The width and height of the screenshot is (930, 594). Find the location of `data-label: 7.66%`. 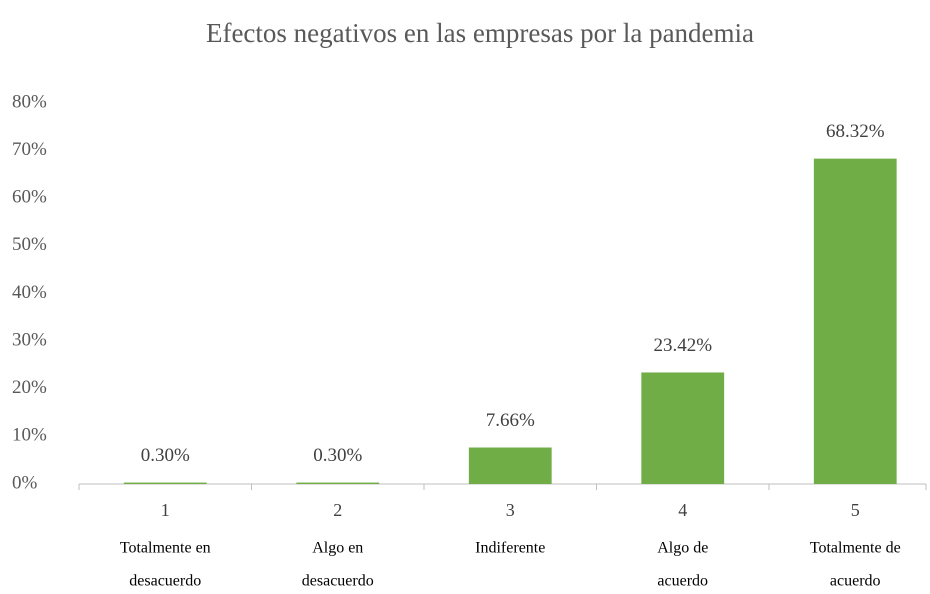

data-label: 7.66% is located at coordinates (510, 420).